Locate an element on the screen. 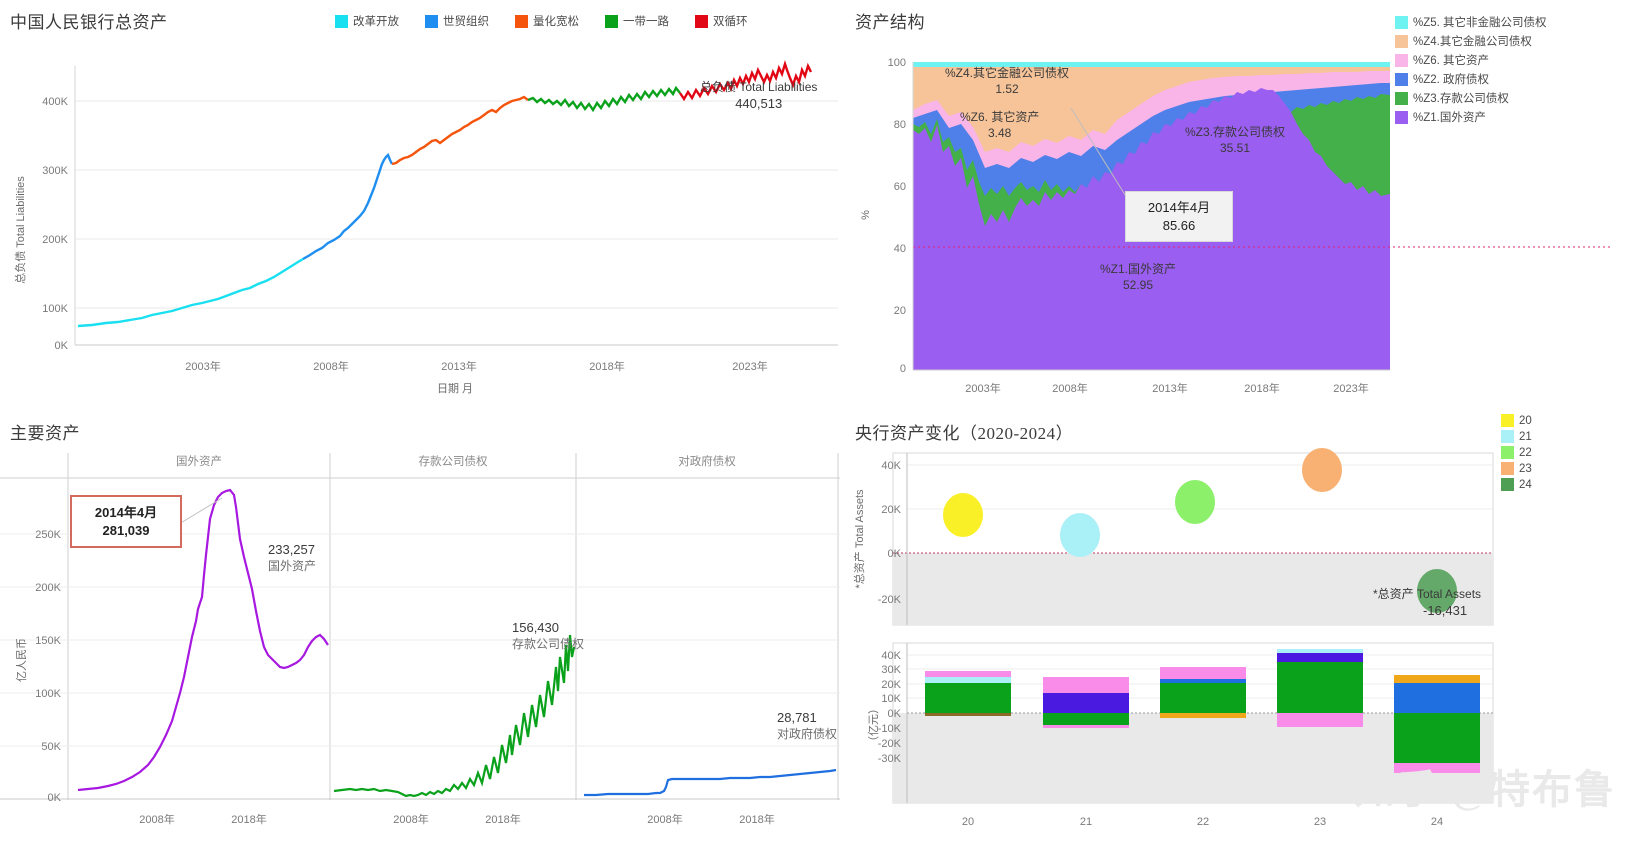 The image size is (1630, 843). legend-item: 23 is located at coordinates (1516, 468).